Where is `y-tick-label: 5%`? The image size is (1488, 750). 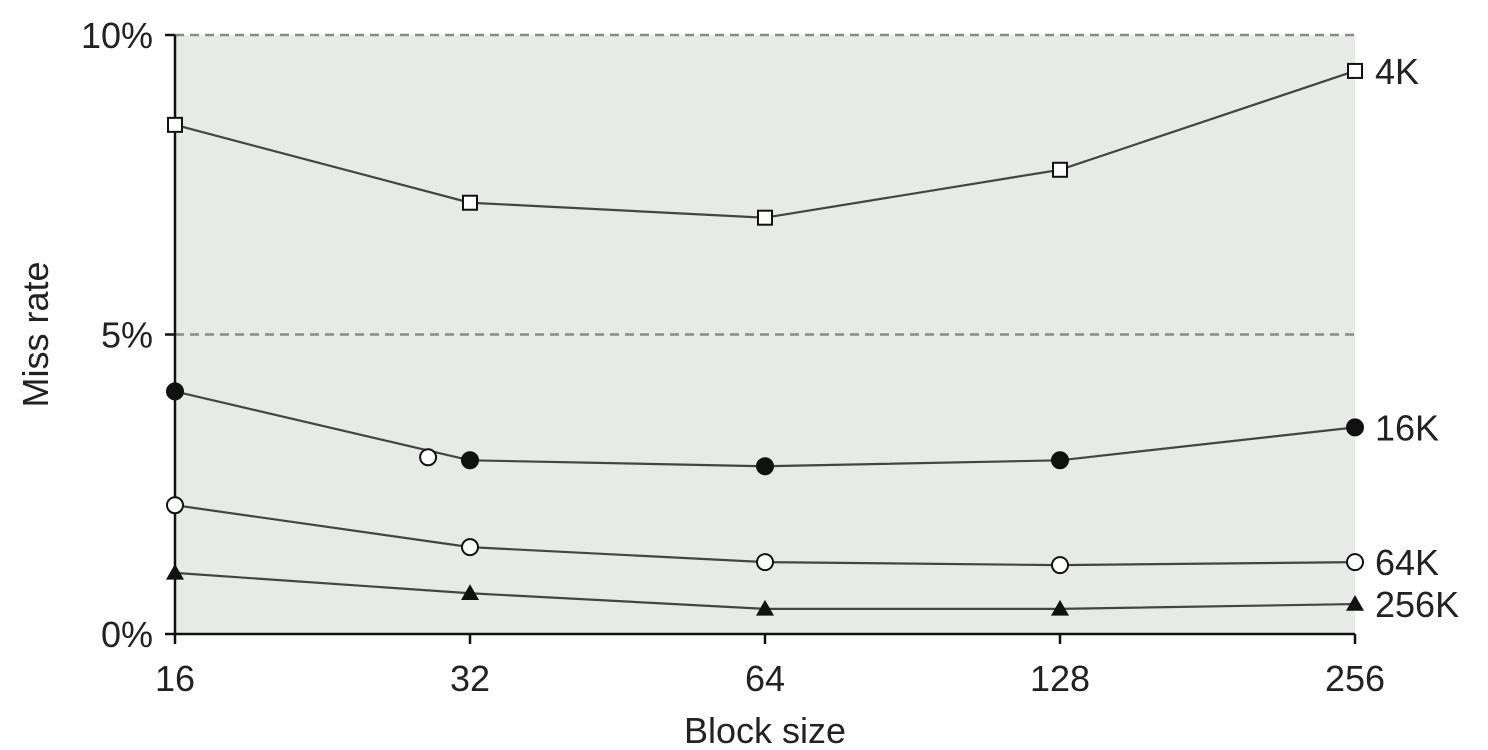 y-tick-label: 5% is located at coordinates (127, 335).